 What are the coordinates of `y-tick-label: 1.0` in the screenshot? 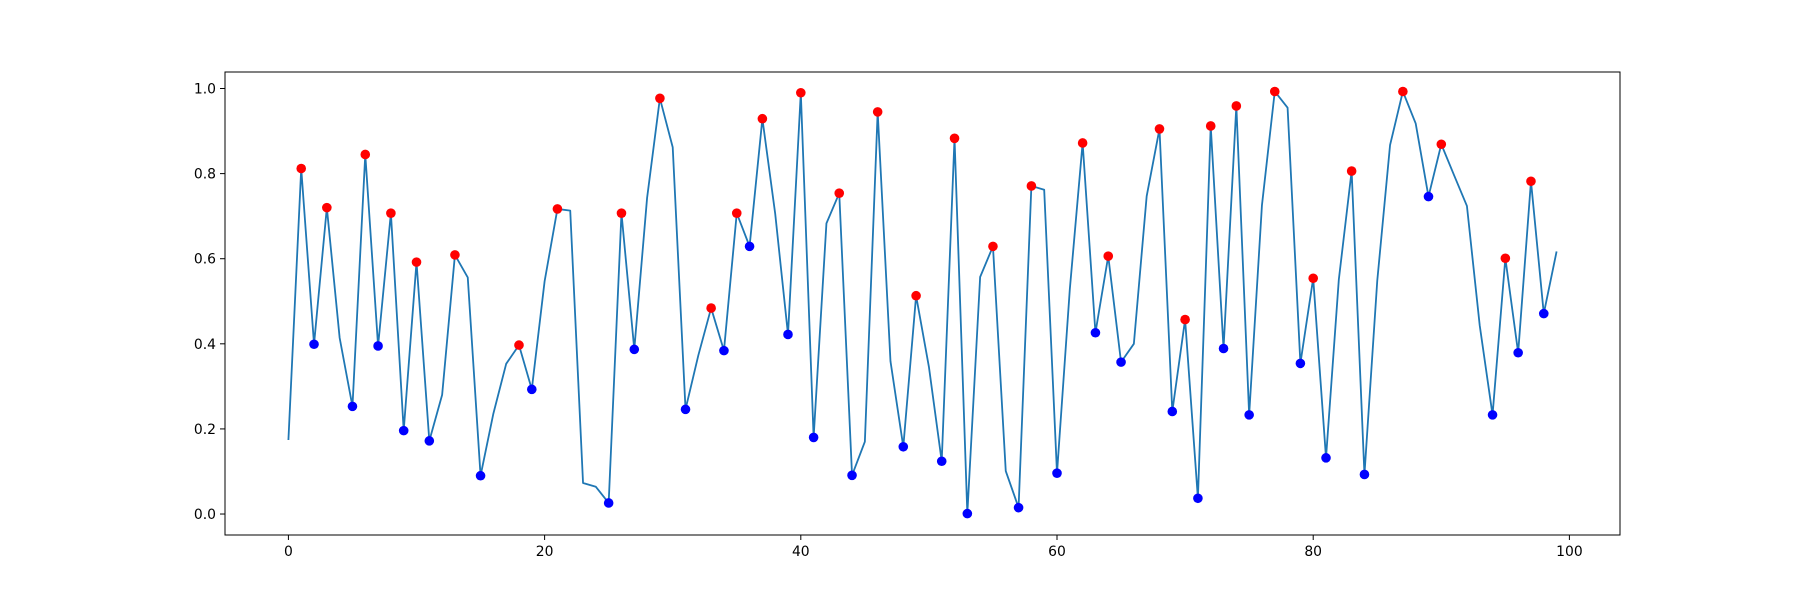 It's located at (205, 90).